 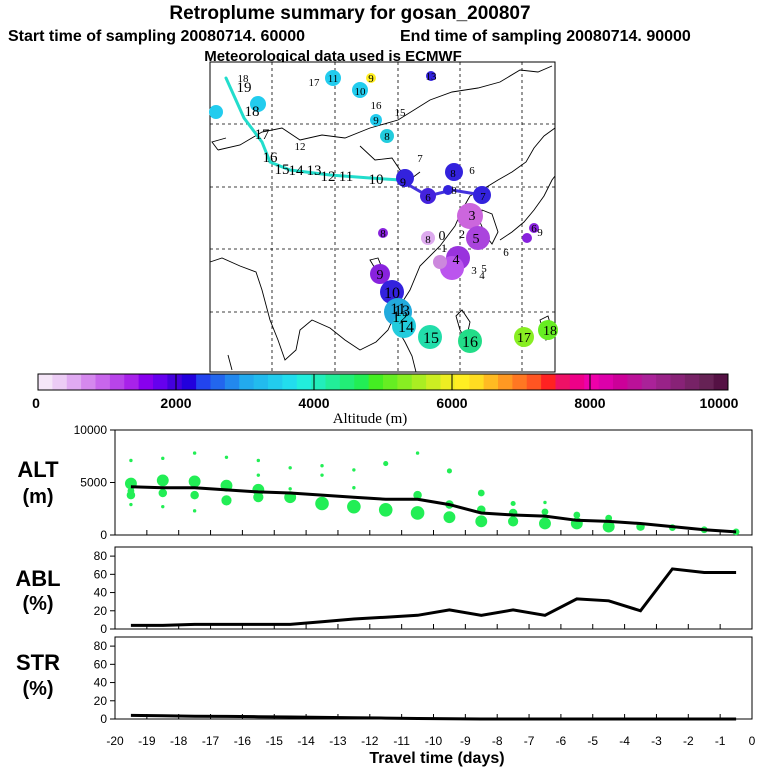 What do you see at coordinates (420, 159) in the screenshot?
I see `secondary-label: 7` at bounding box center [420, 159].